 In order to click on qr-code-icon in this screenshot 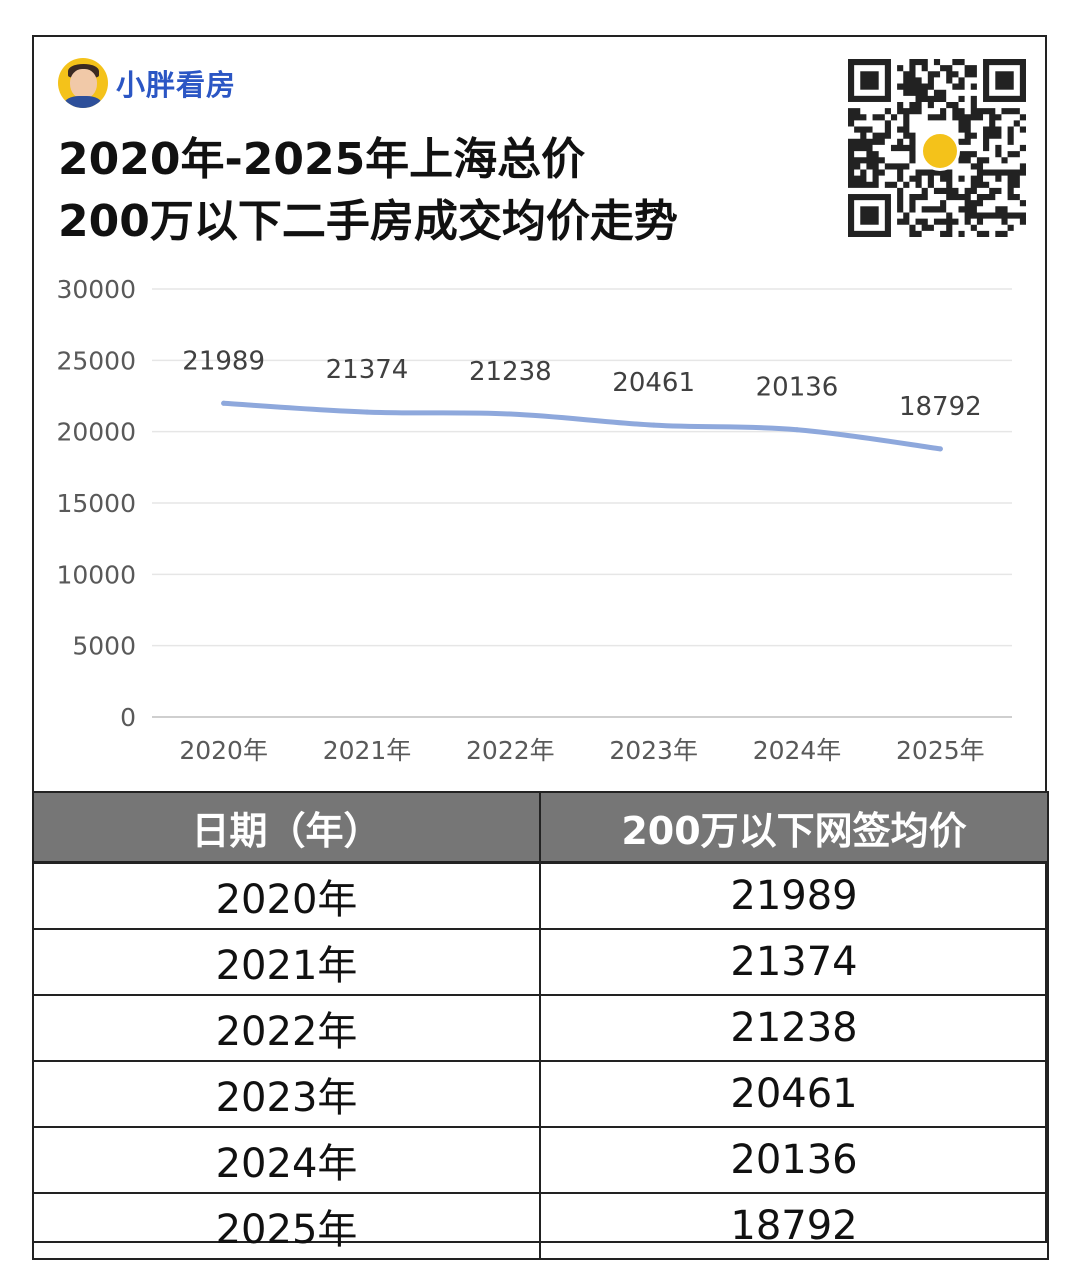, I will do `click(937, 148)`.